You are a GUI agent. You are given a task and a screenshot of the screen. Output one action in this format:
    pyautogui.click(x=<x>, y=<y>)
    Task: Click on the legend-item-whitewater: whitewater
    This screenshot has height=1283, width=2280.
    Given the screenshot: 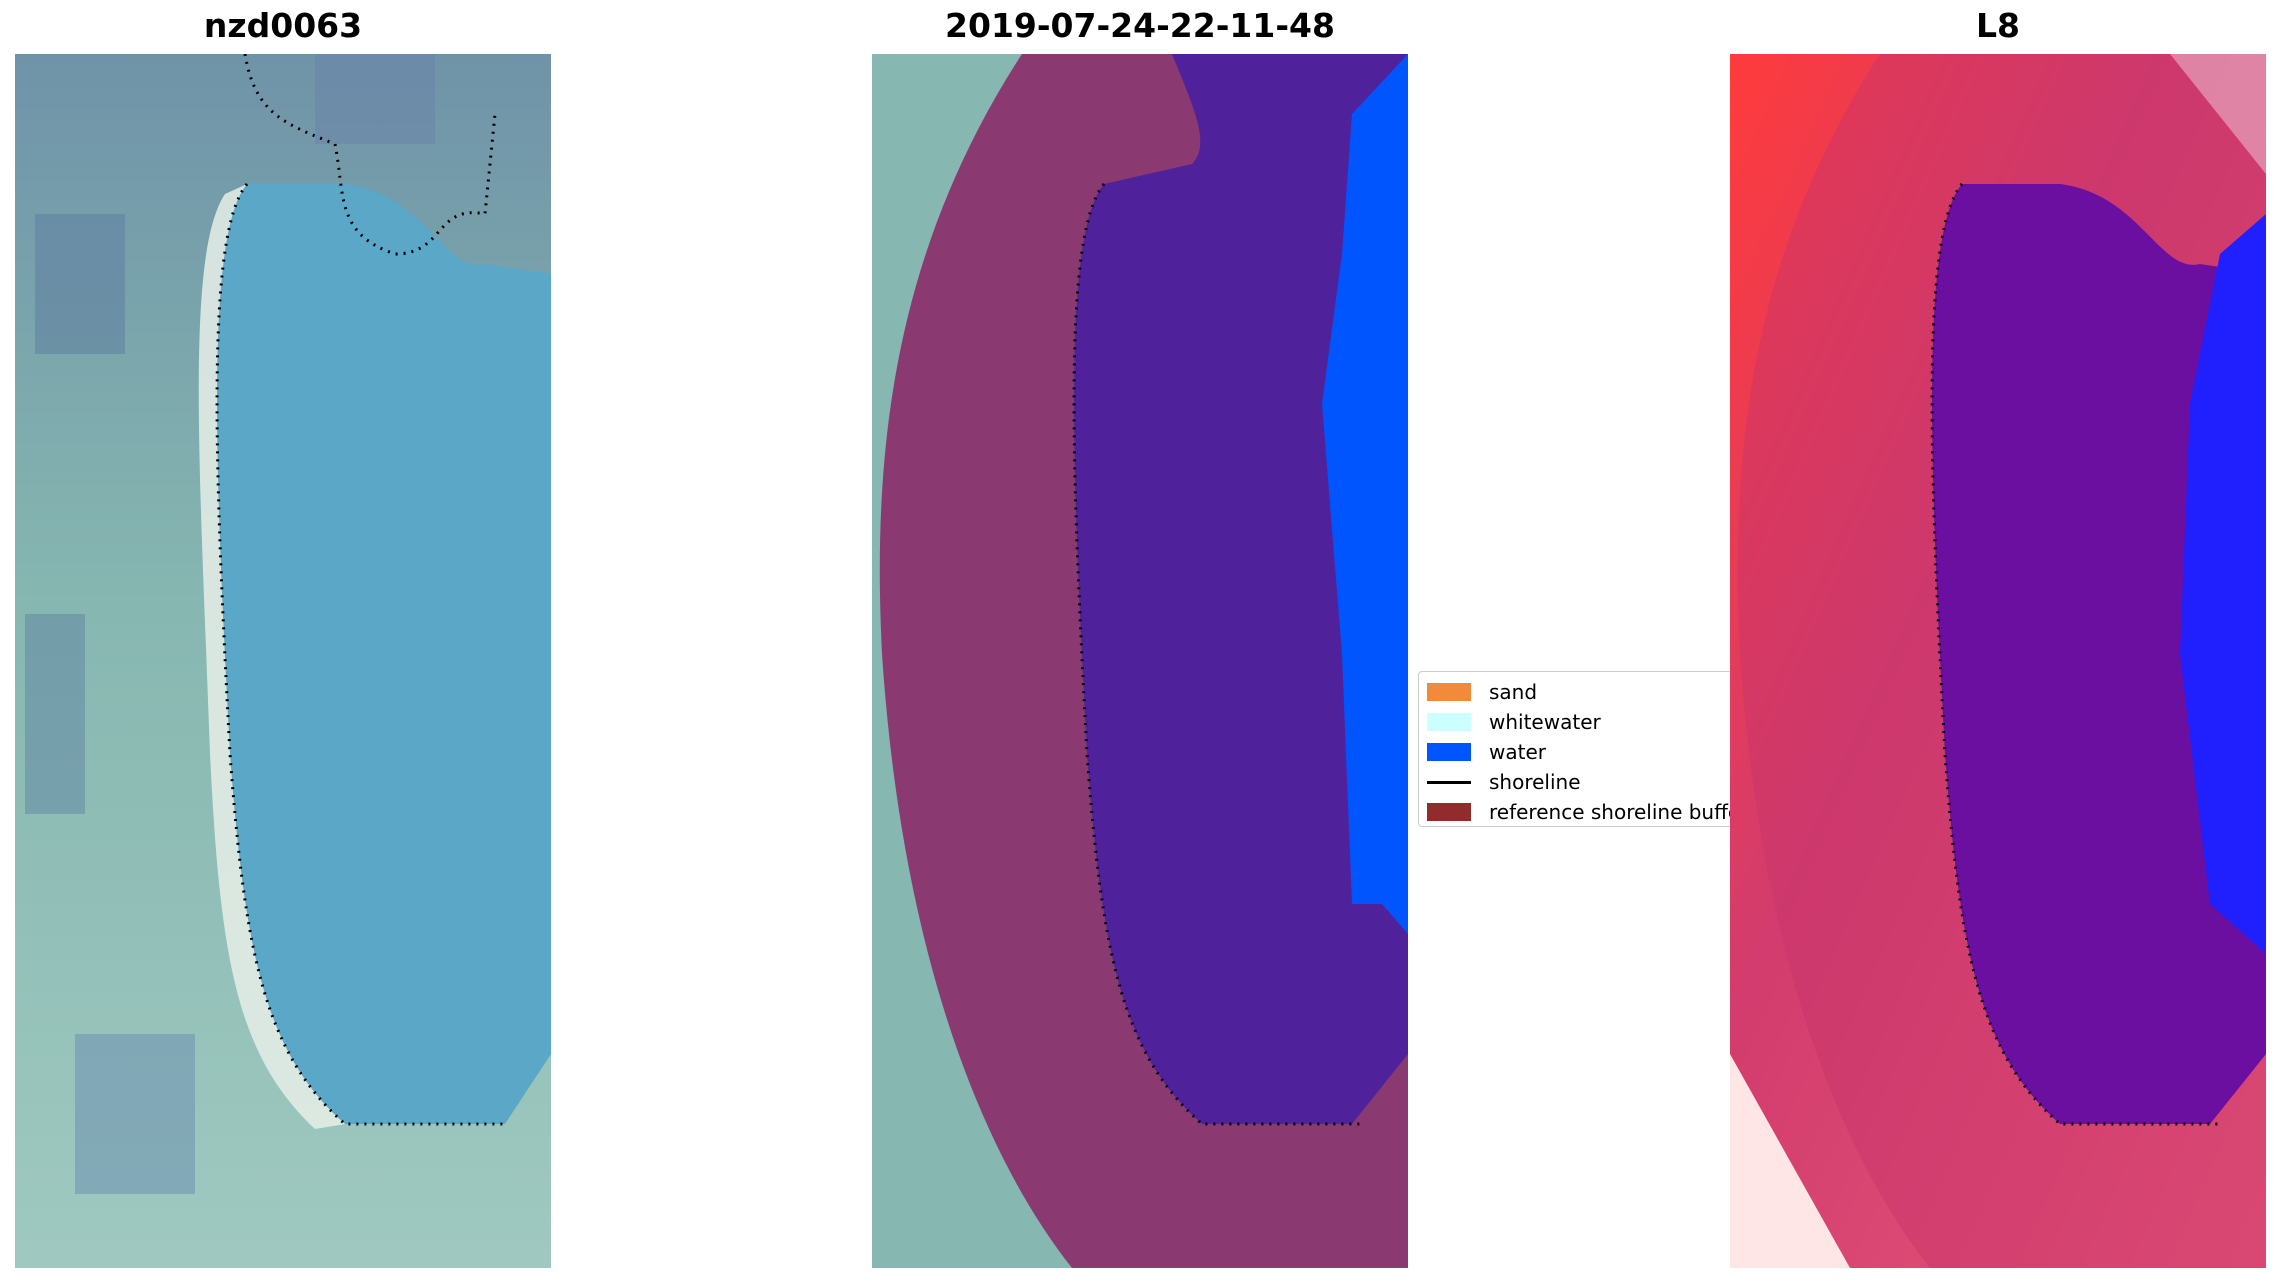 What is the action you would take?
    pyautogui.click(x=1514, y=722)
    